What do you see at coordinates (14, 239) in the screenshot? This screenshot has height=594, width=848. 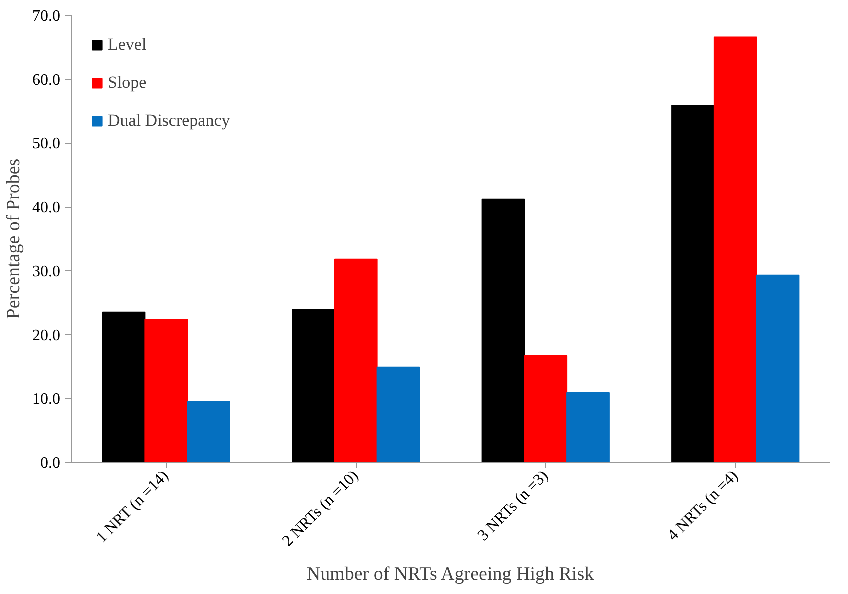 I see `y-axis-title: Percentage of Probes` at bounding box center [14, 239].